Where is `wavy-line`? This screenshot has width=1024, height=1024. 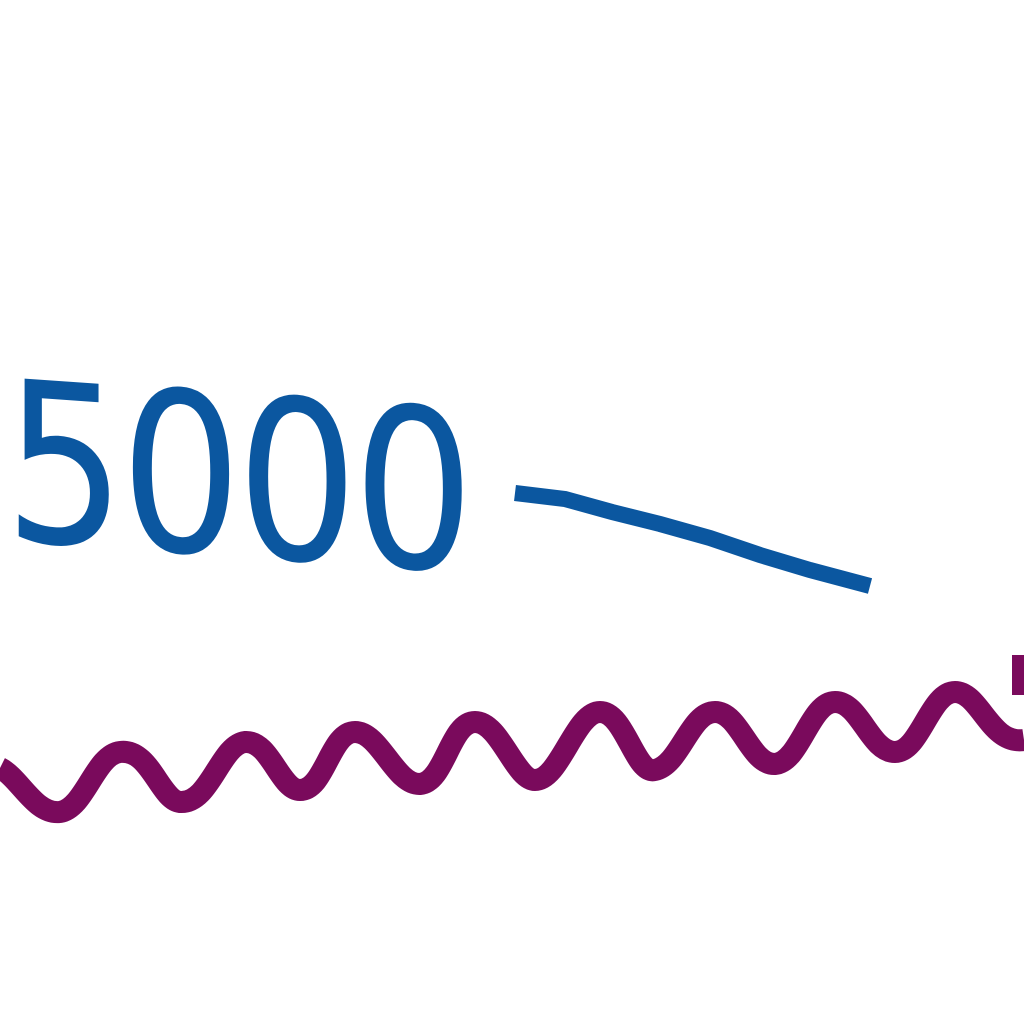
wavy-line is located at coordinates (512, 752).